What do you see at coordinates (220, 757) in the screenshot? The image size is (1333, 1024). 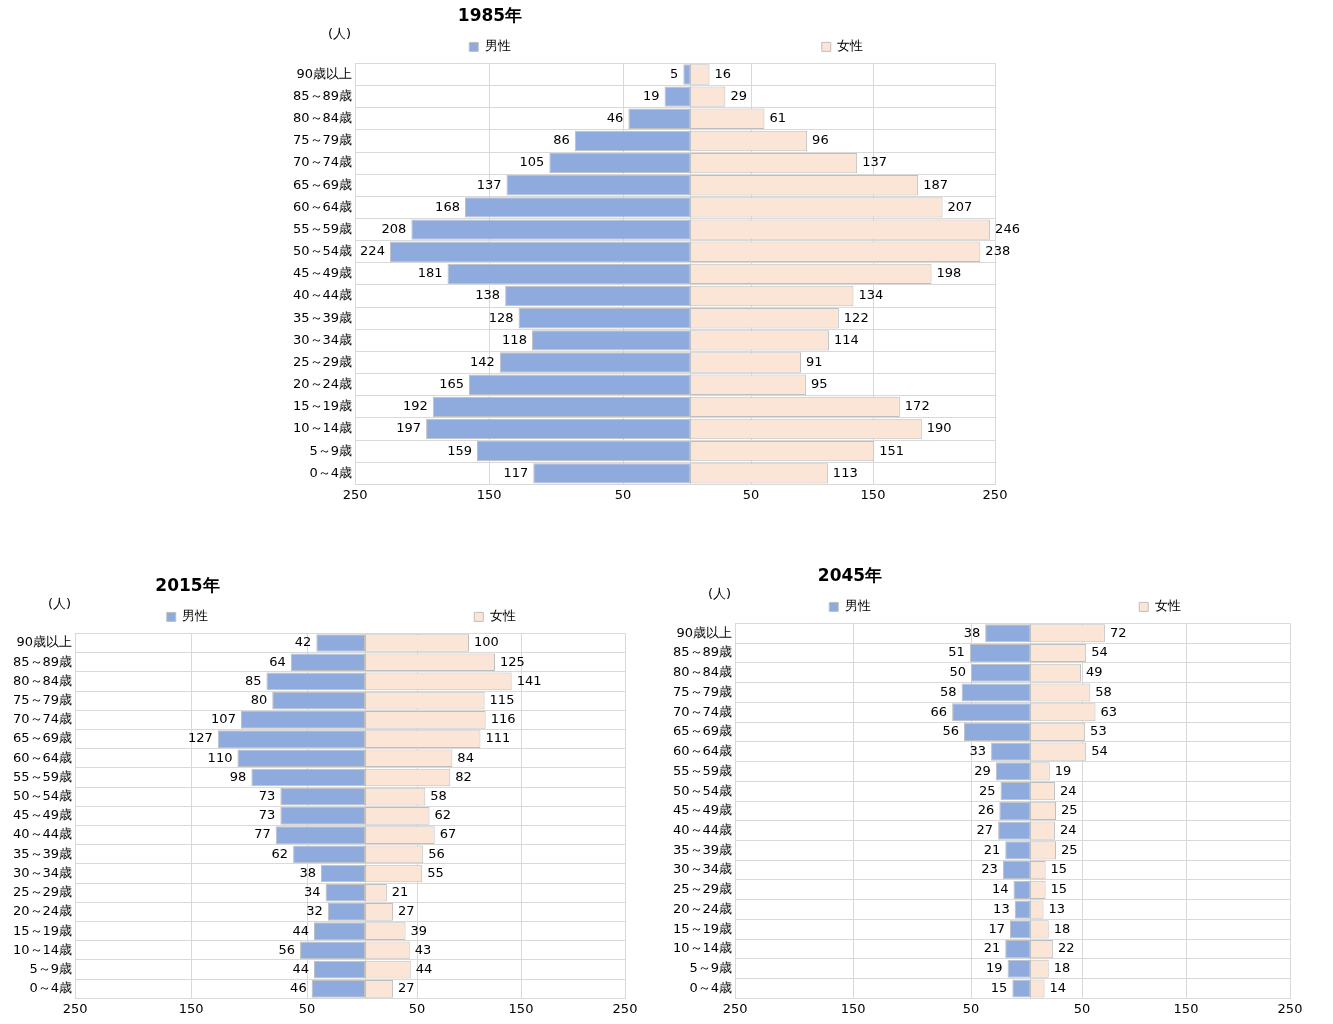 I see `data-label: 110` at bounding box center [220, 757].